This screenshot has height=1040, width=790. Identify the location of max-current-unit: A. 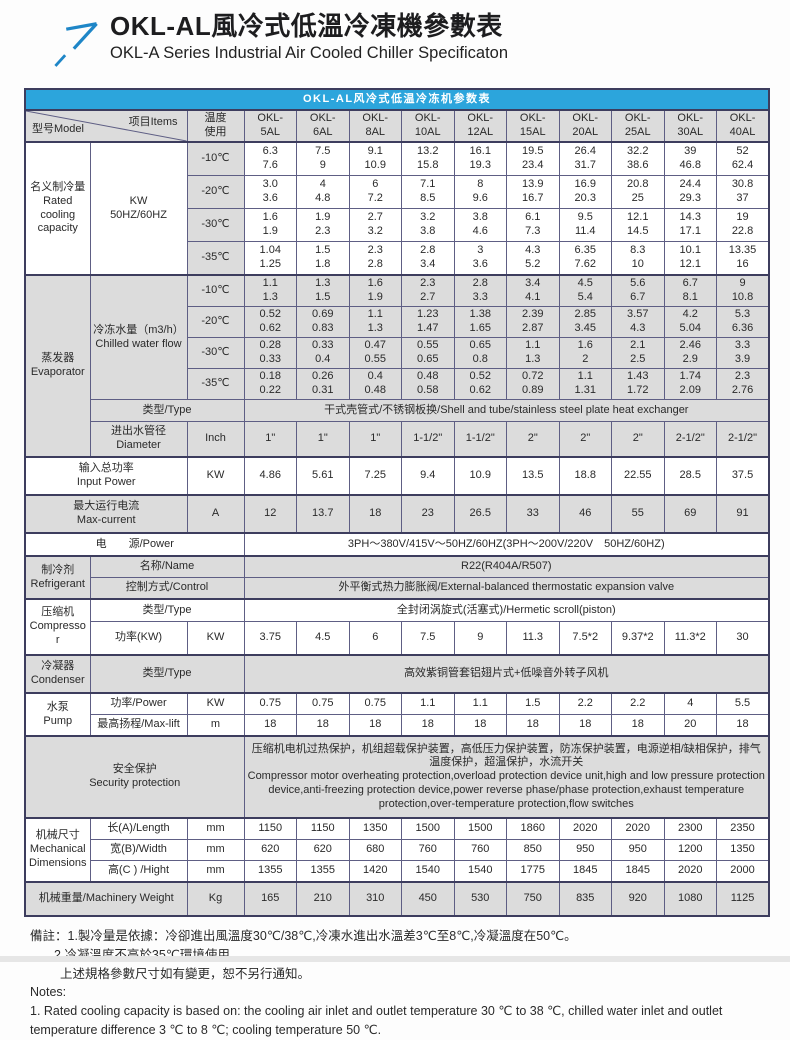
(215, 514).